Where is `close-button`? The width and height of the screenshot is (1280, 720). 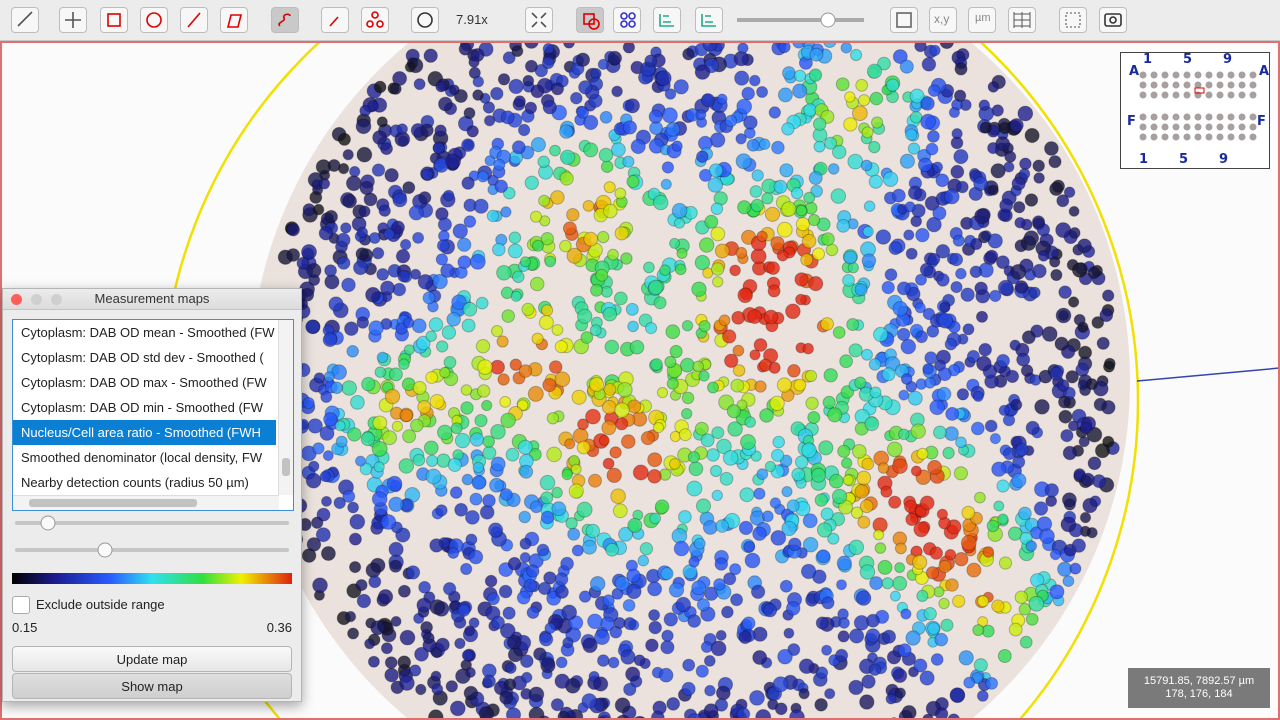 close-button is located at coordinates (16, 299).